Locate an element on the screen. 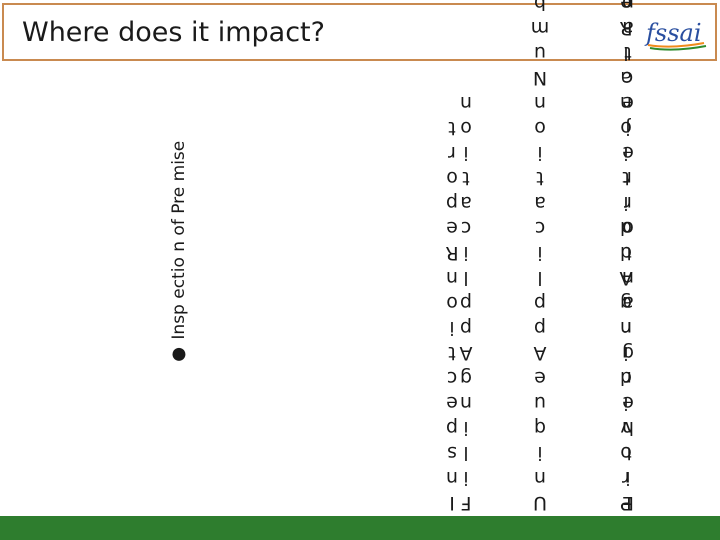 This screenshot has height=540, width=720. fssai-logo: fssai is located at coordinates (675, 35).